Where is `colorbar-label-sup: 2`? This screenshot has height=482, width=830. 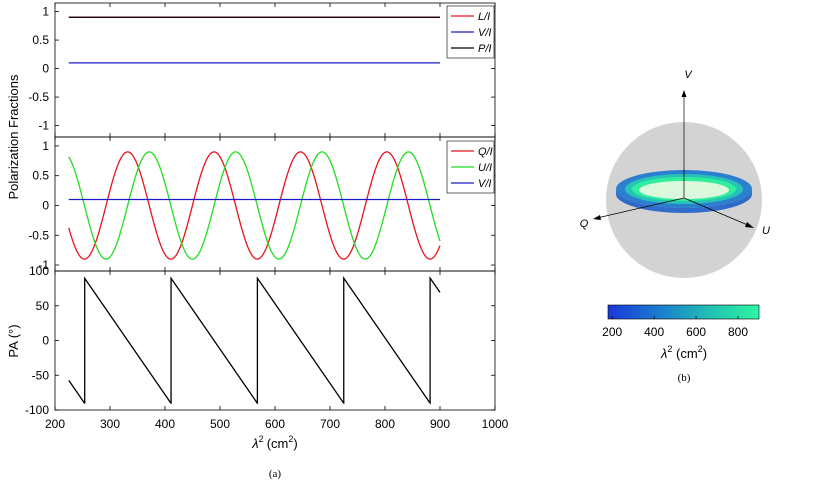 colorbar-label-sup: 2 is located at coordinates (669, 349).